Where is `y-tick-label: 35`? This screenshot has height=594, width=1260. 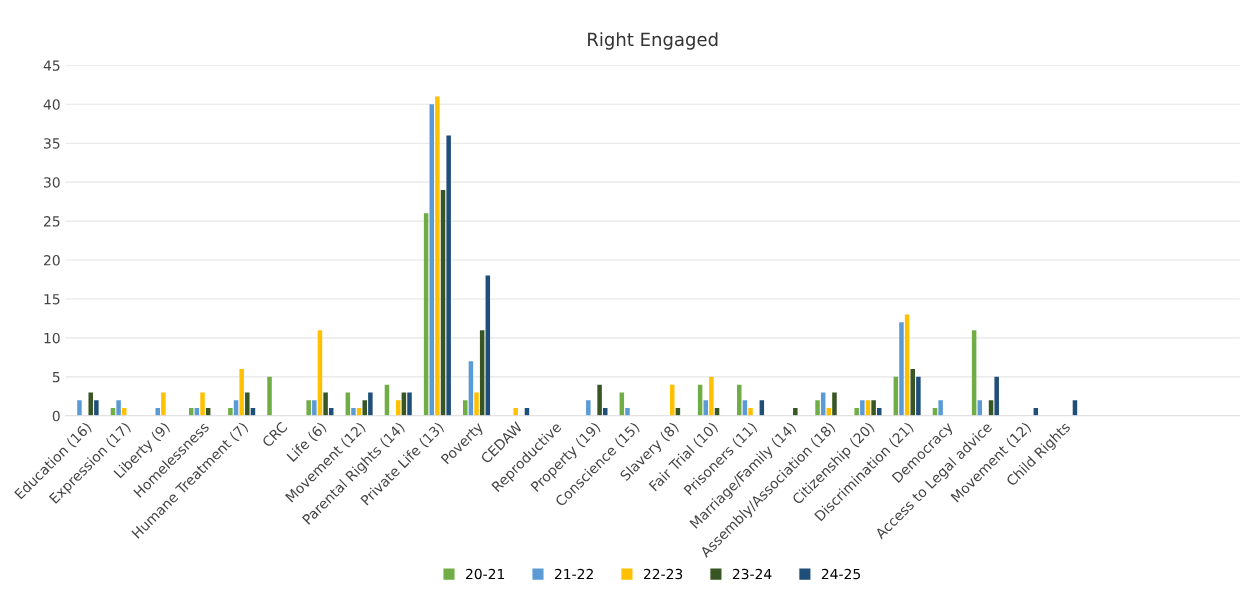
y-tick-label: 35 is located at coordinates (52, 143).